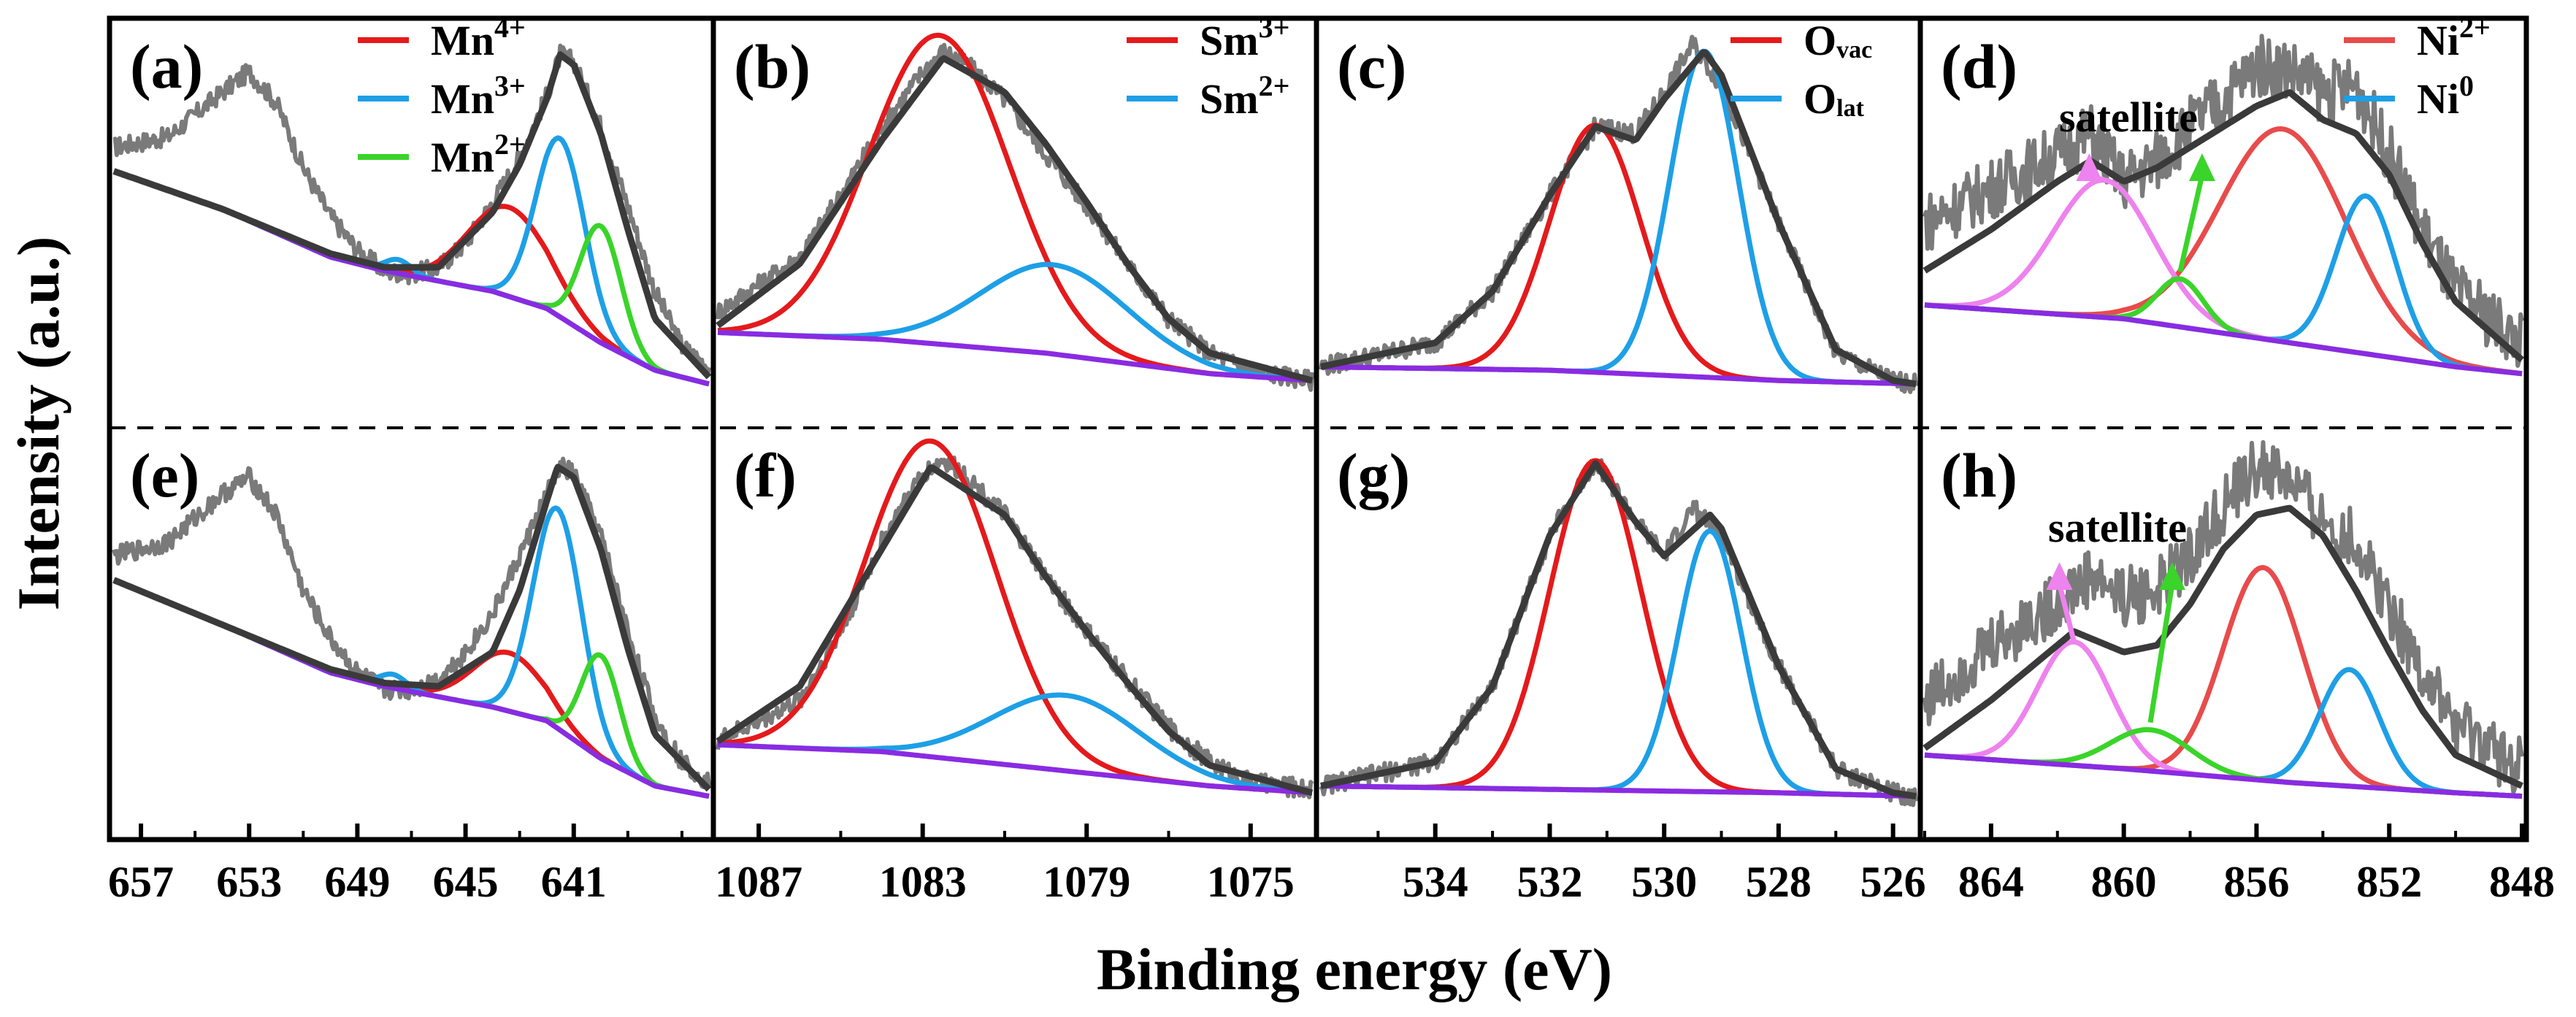 This screenshot has width=2576, height=1017. I want to click on panel-h: (h) 864 860 856 852 848, so click(2239, 673).